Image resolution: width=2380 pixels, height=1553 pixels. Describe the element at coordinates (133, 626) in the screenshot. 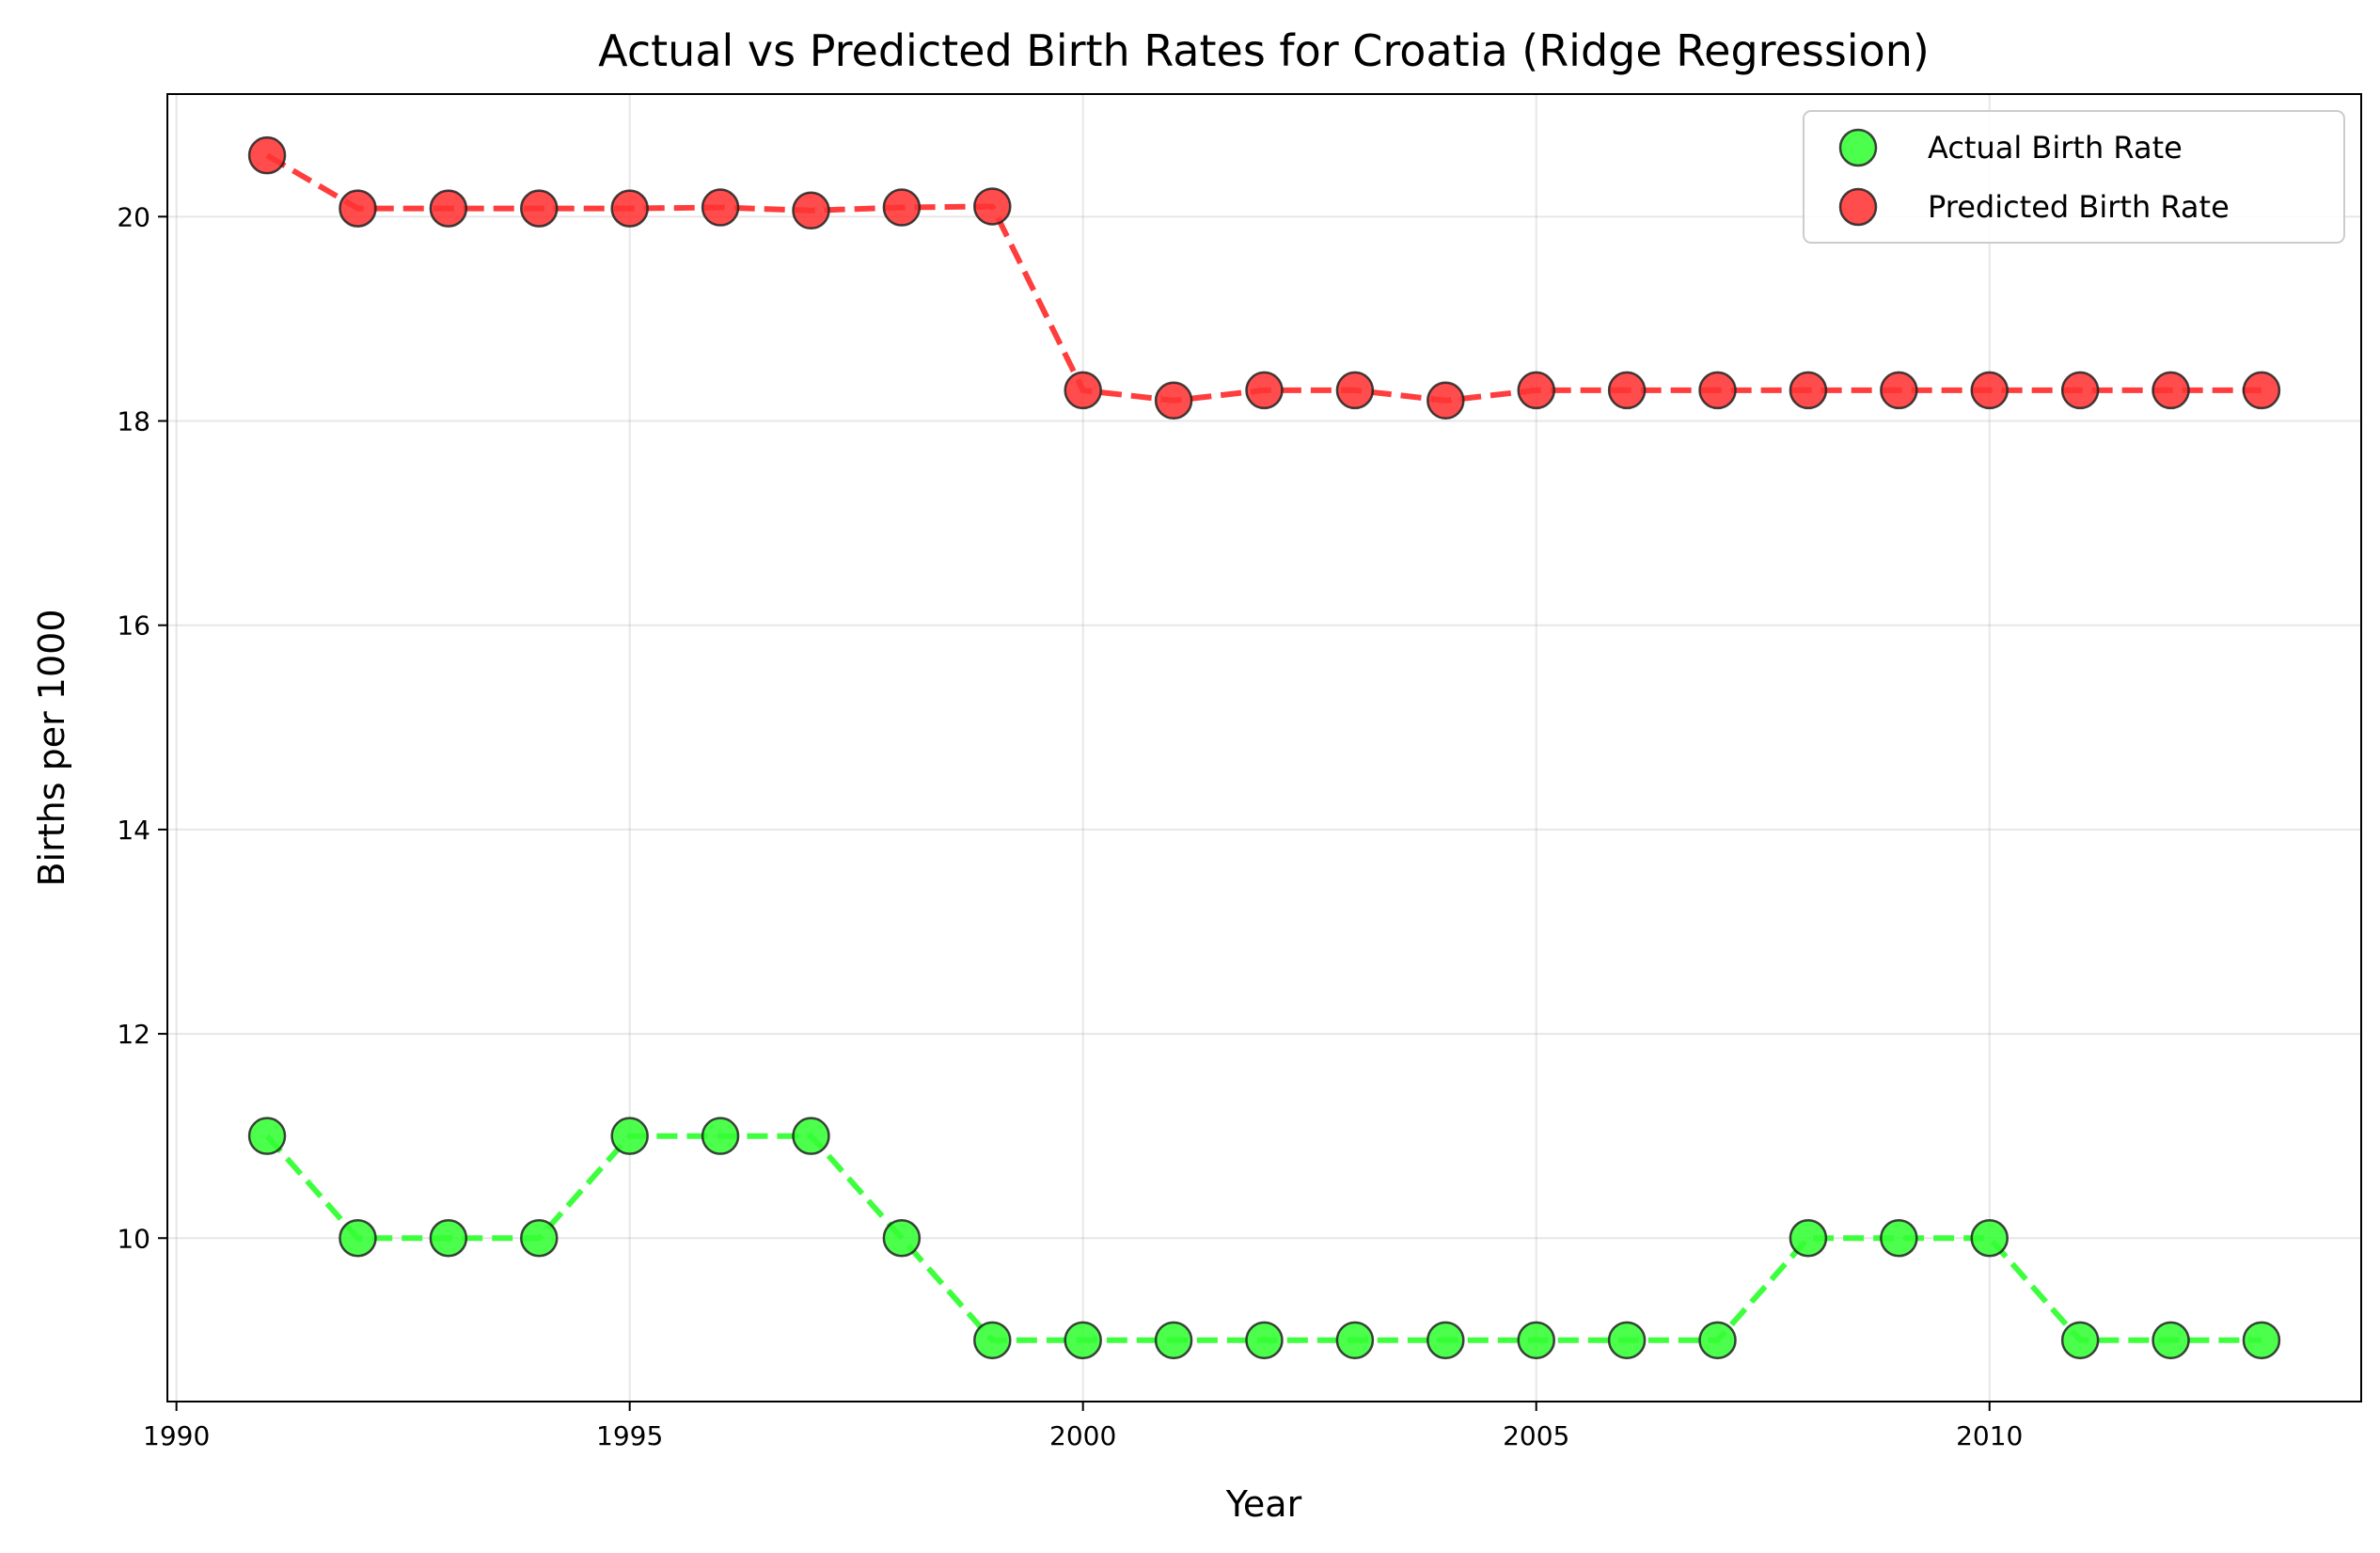

I see `y-tick-label: 16` at that location.